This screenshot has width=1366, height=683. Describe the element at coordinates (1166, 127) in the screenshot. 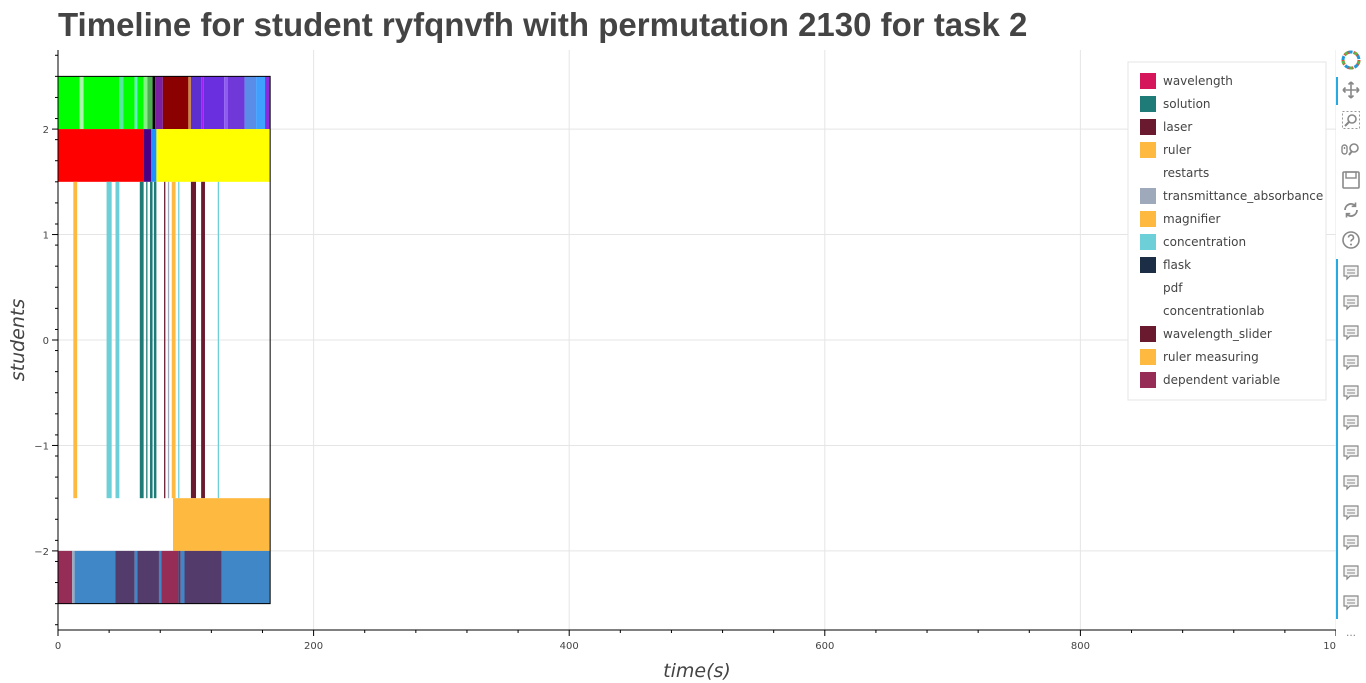

I see `legend-item: laser` at that location.